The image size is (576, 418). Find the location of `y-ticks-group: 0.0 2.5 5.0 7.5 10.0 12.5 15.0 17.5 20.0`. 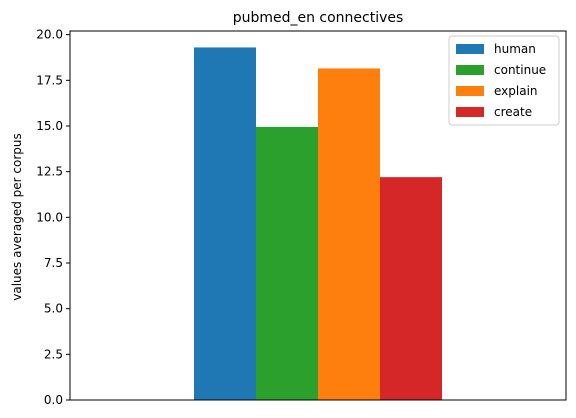

y-ticks-group: 0.0 2.5 5.0 7.5 10.0 12.5 15.0 17.5 20.0 is located at coordinates (53, 217).